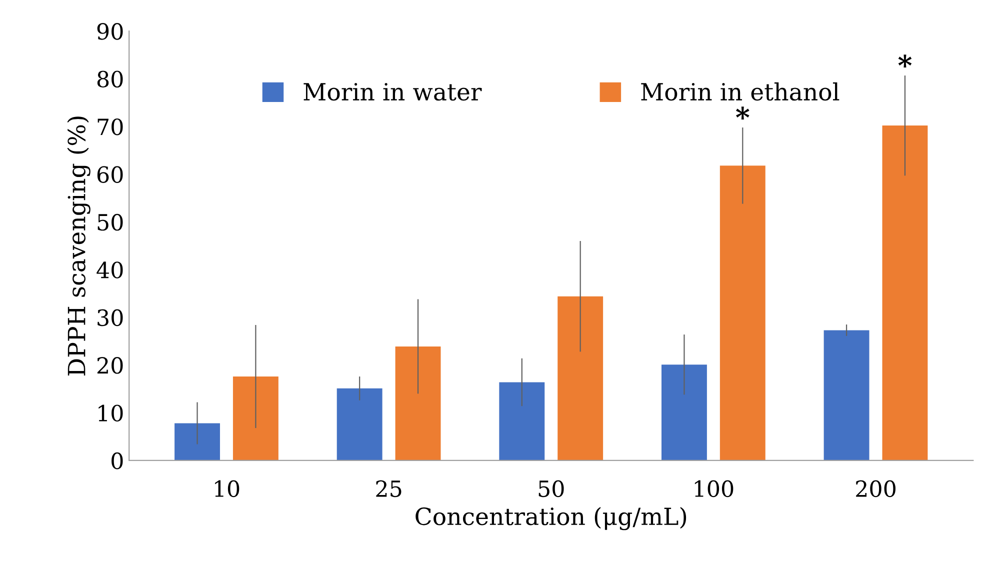 The image size is (993, 565). I want to click on y-tick-label: 40, so click(109, 270).